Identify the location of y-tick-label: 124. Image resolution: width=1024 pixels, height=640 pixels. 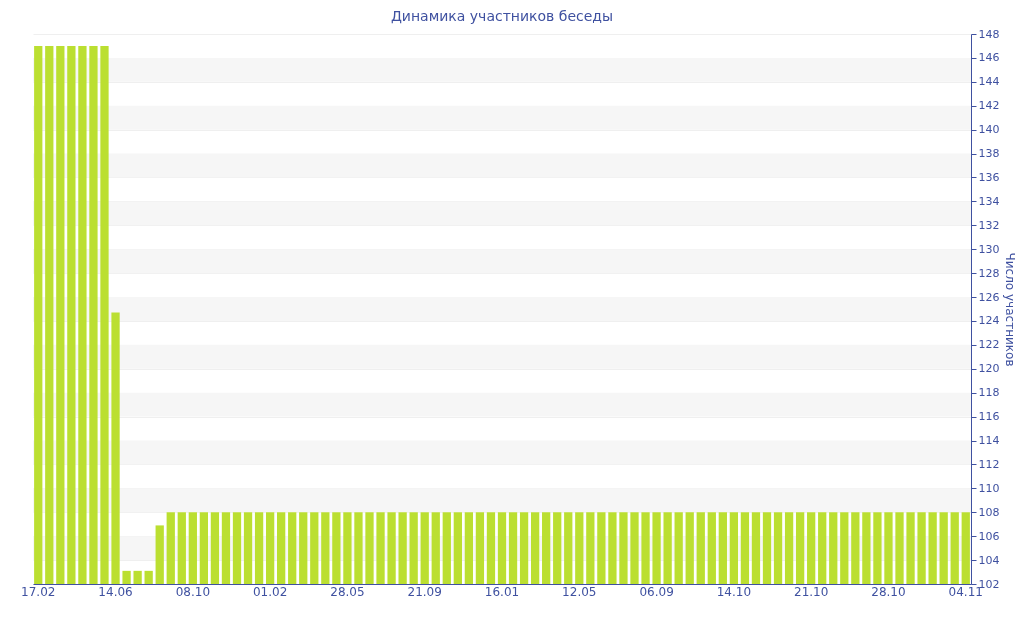
(989, 321).